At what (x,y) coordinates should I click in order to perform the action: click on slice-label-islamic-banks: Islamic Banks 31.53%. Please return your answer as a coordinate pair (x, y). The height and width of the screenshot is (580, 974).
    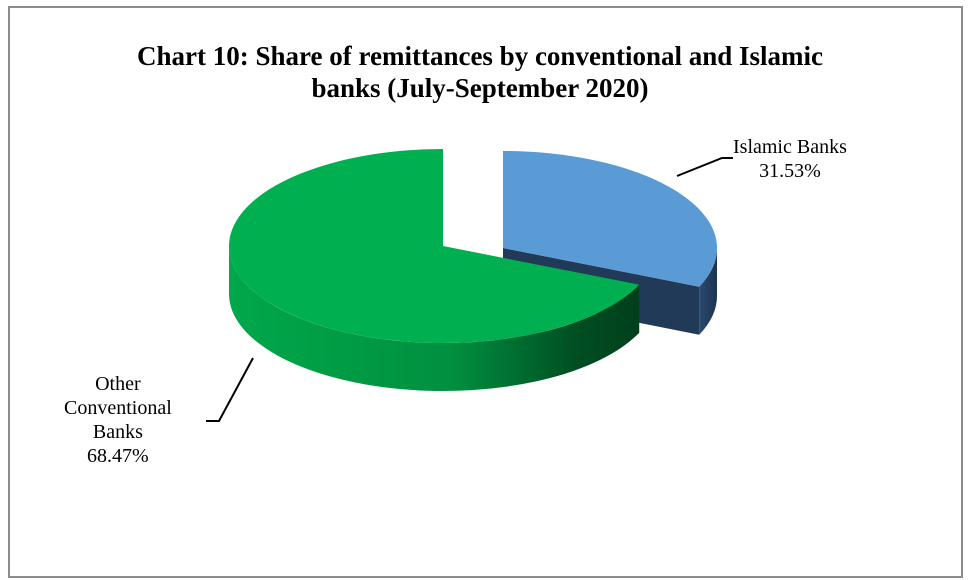
    Looking at the image, I should click on (790, 159).